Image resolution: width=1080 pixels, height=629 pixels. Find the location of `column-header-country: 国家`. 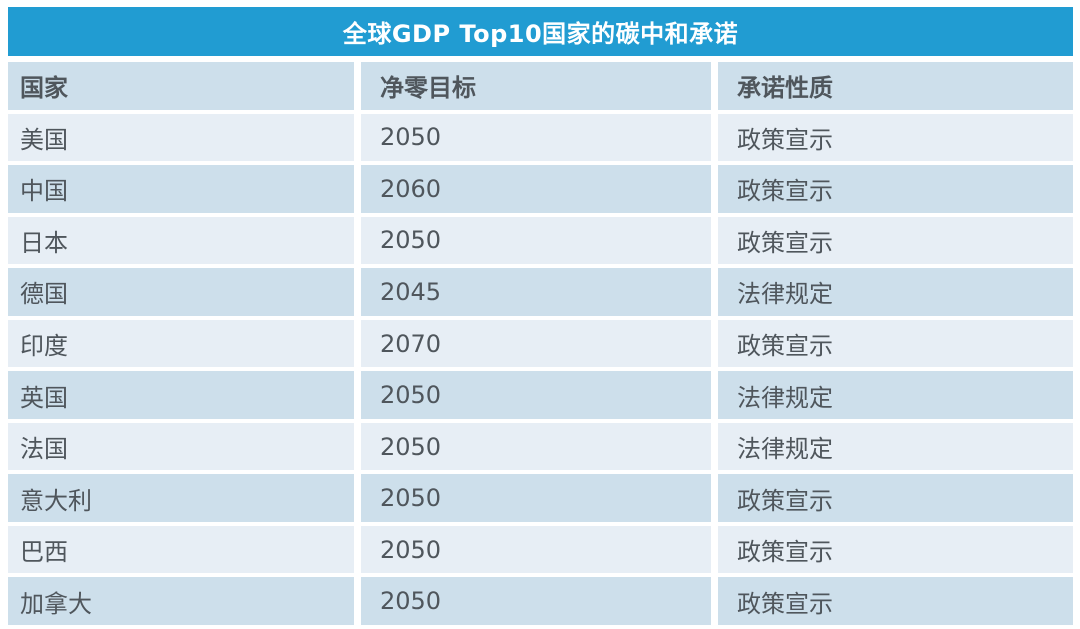

column-header-country: 国家 is located at coordinates (181, 86).